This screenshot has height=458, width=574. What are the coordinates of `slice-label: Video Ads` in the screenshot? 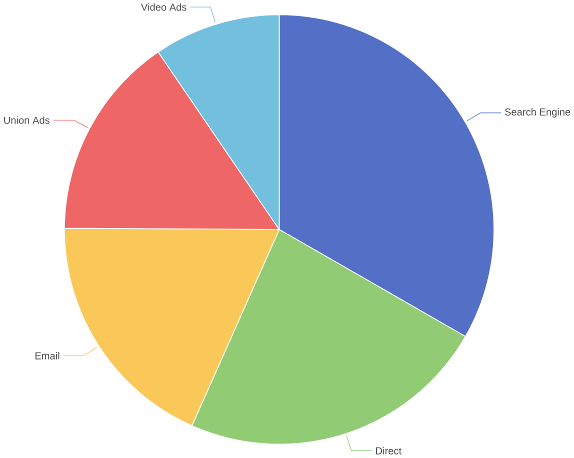 It's located at (163, 7).